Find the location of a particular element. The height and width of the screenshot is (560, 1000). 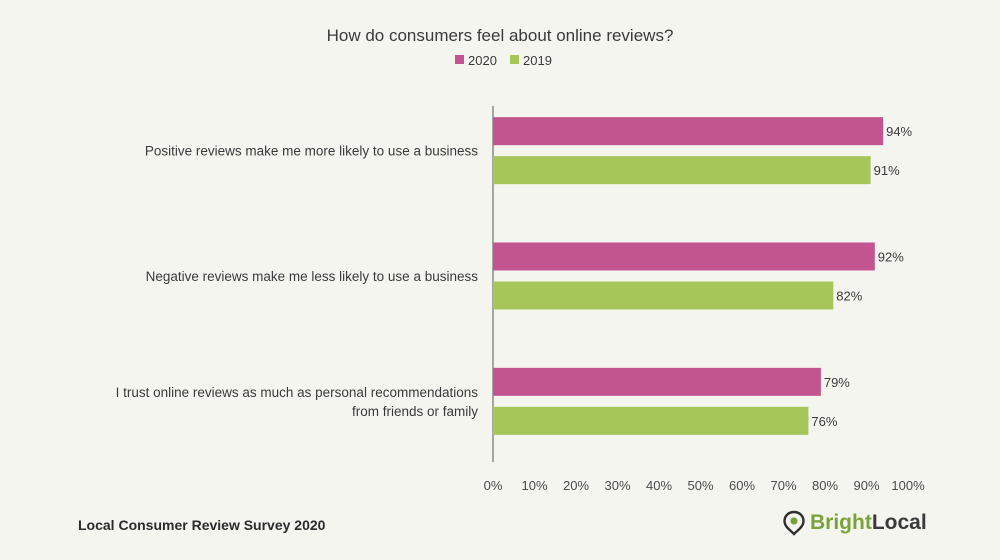

category-label-3-line-2: from friends or family is located at coordinates (415, 411).